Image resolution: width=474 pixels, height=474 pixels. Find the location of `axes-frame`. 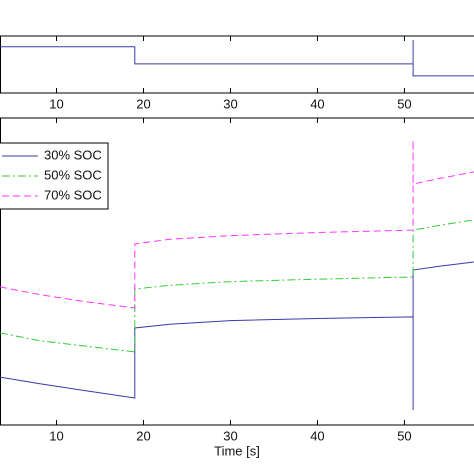

axes-frame is located at coordinates (237, 64).